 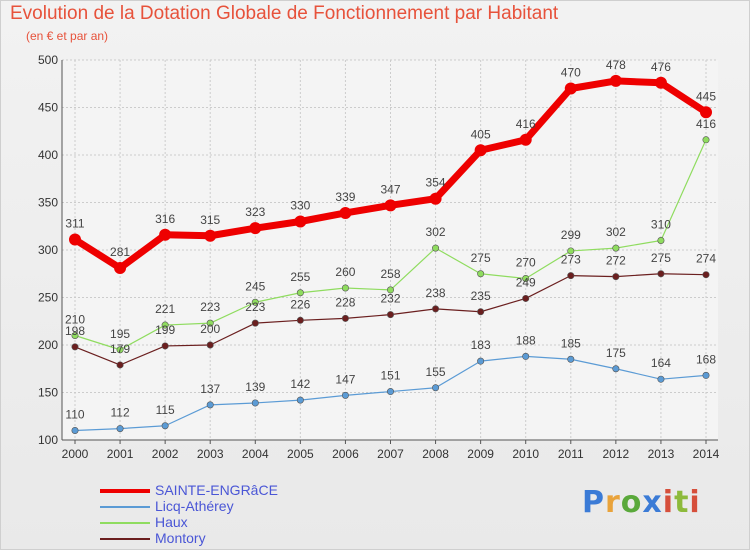 What do you see at coordinates (390, 454) in the screenshot?
I see `x-tick-label: 2007` at bounding box center [390, 454].